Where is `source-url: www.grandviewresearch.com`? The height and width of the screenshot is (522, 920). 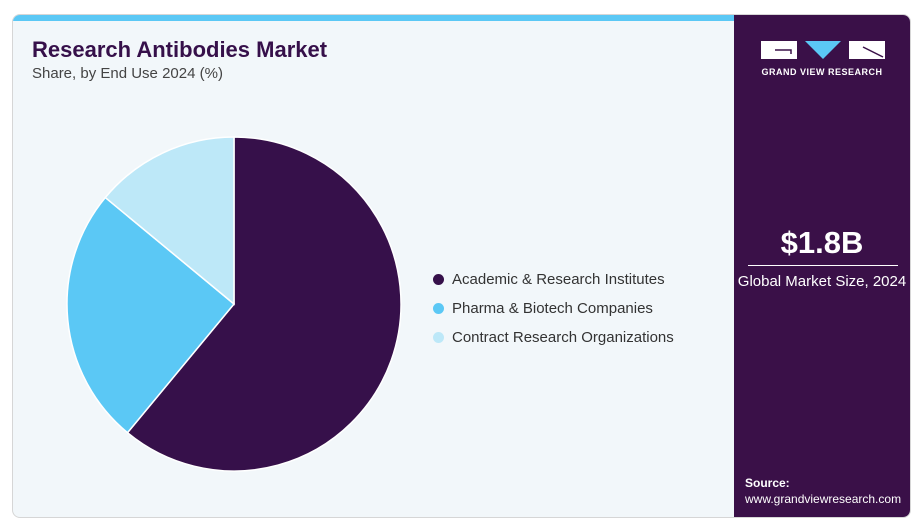
source-url: www.grandviewresearch.com is located at coordinates (823, 499).